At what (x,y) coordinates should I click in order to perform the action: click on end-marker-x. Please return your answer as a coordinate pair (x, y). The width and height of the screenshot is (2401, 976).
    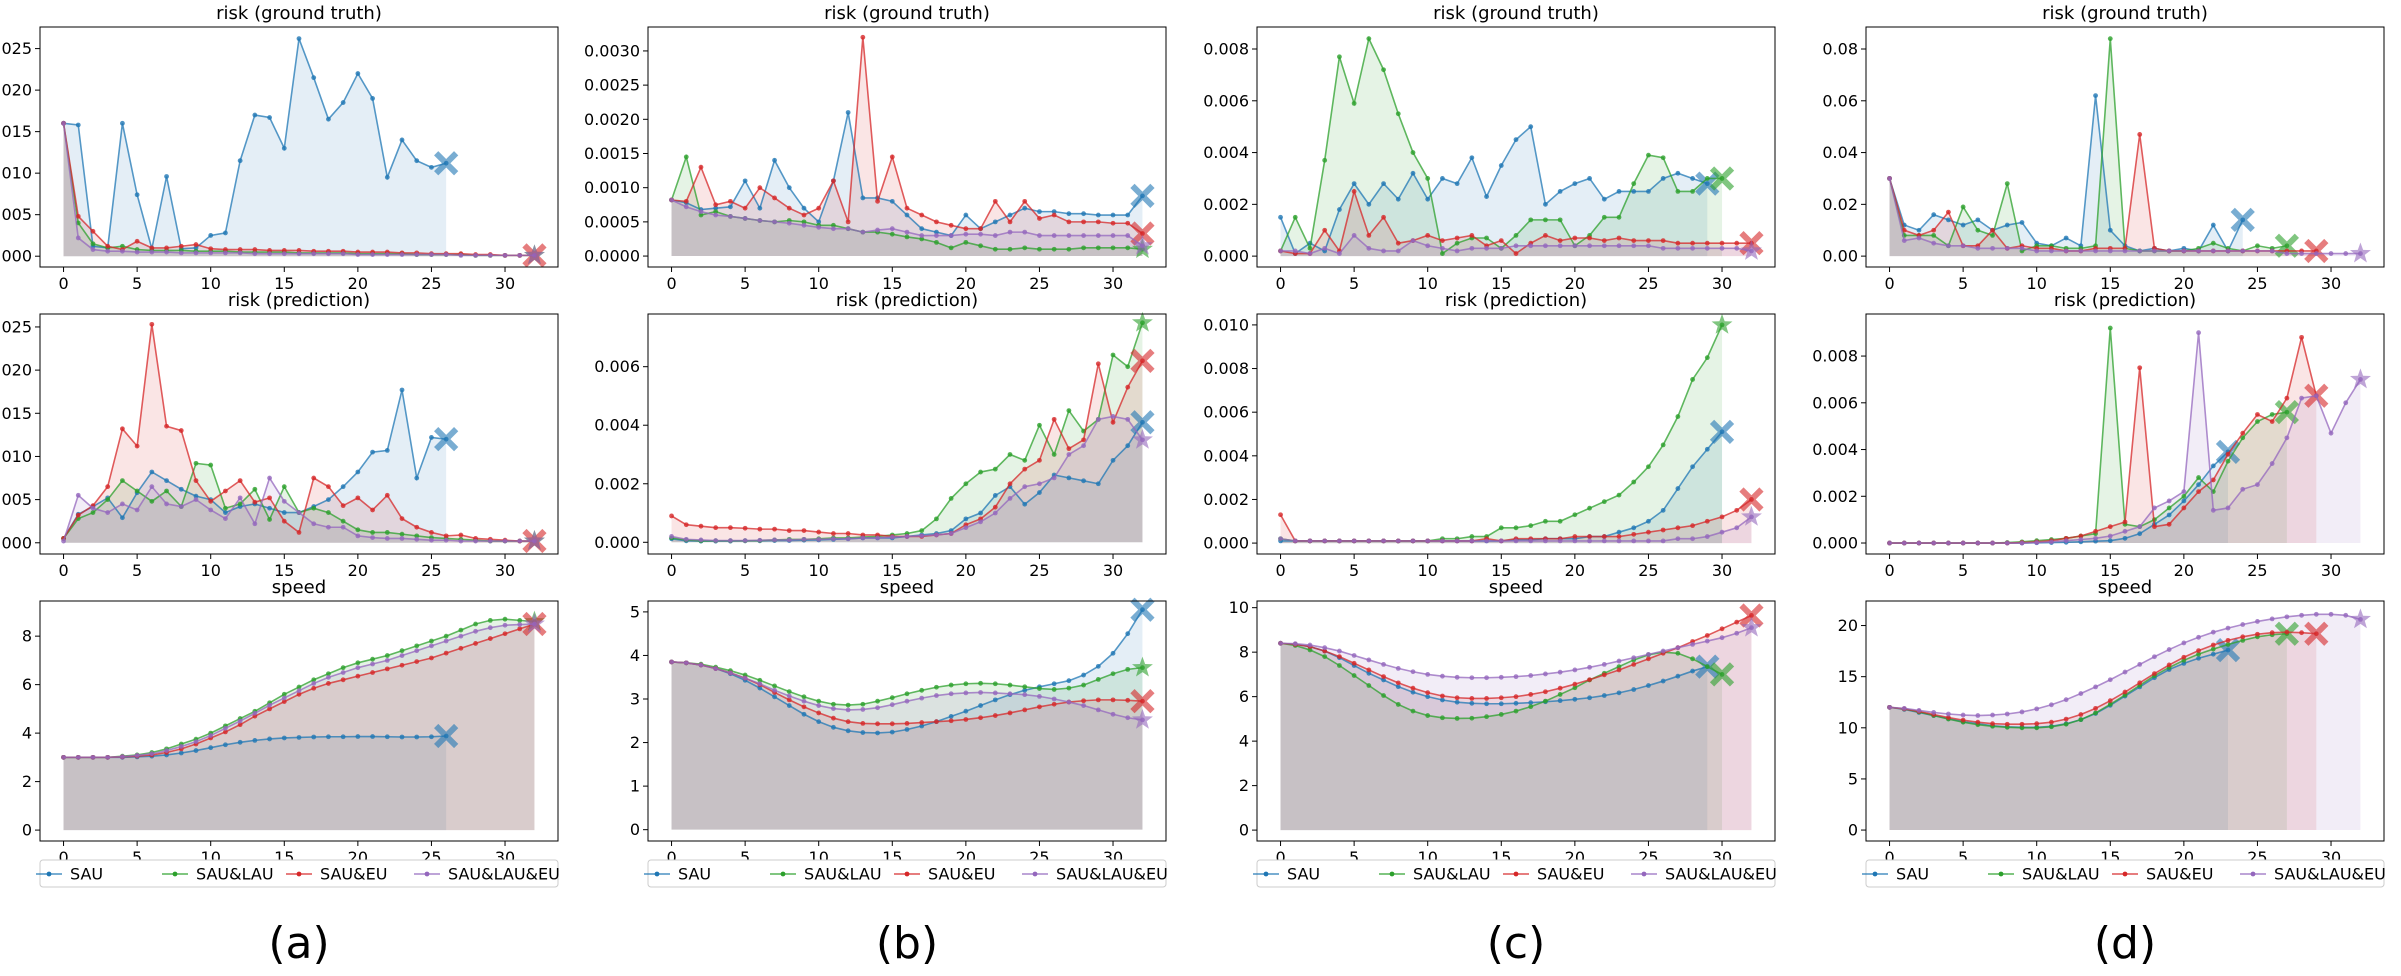
    Looking at the image, I should click on (1722, 178).